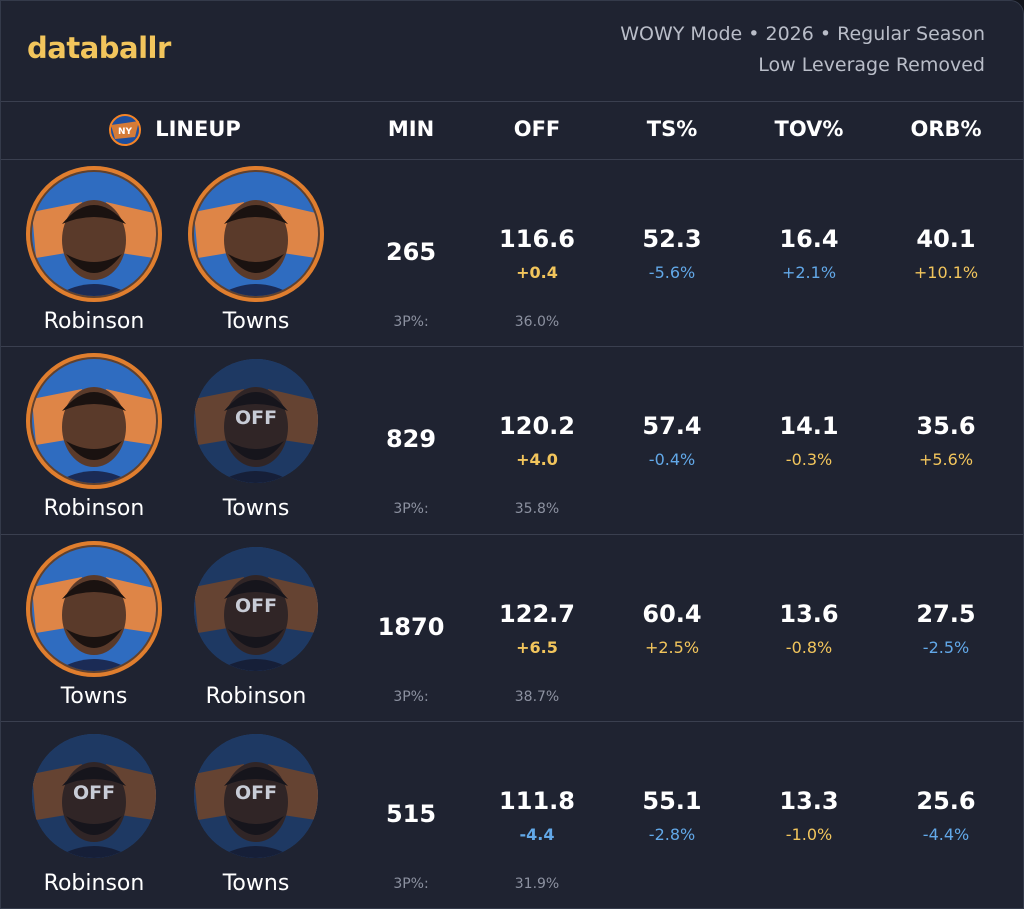  Describe the element at coordinates (946, 129) in the screenshot. I see `column-header: ORB%` at that location.